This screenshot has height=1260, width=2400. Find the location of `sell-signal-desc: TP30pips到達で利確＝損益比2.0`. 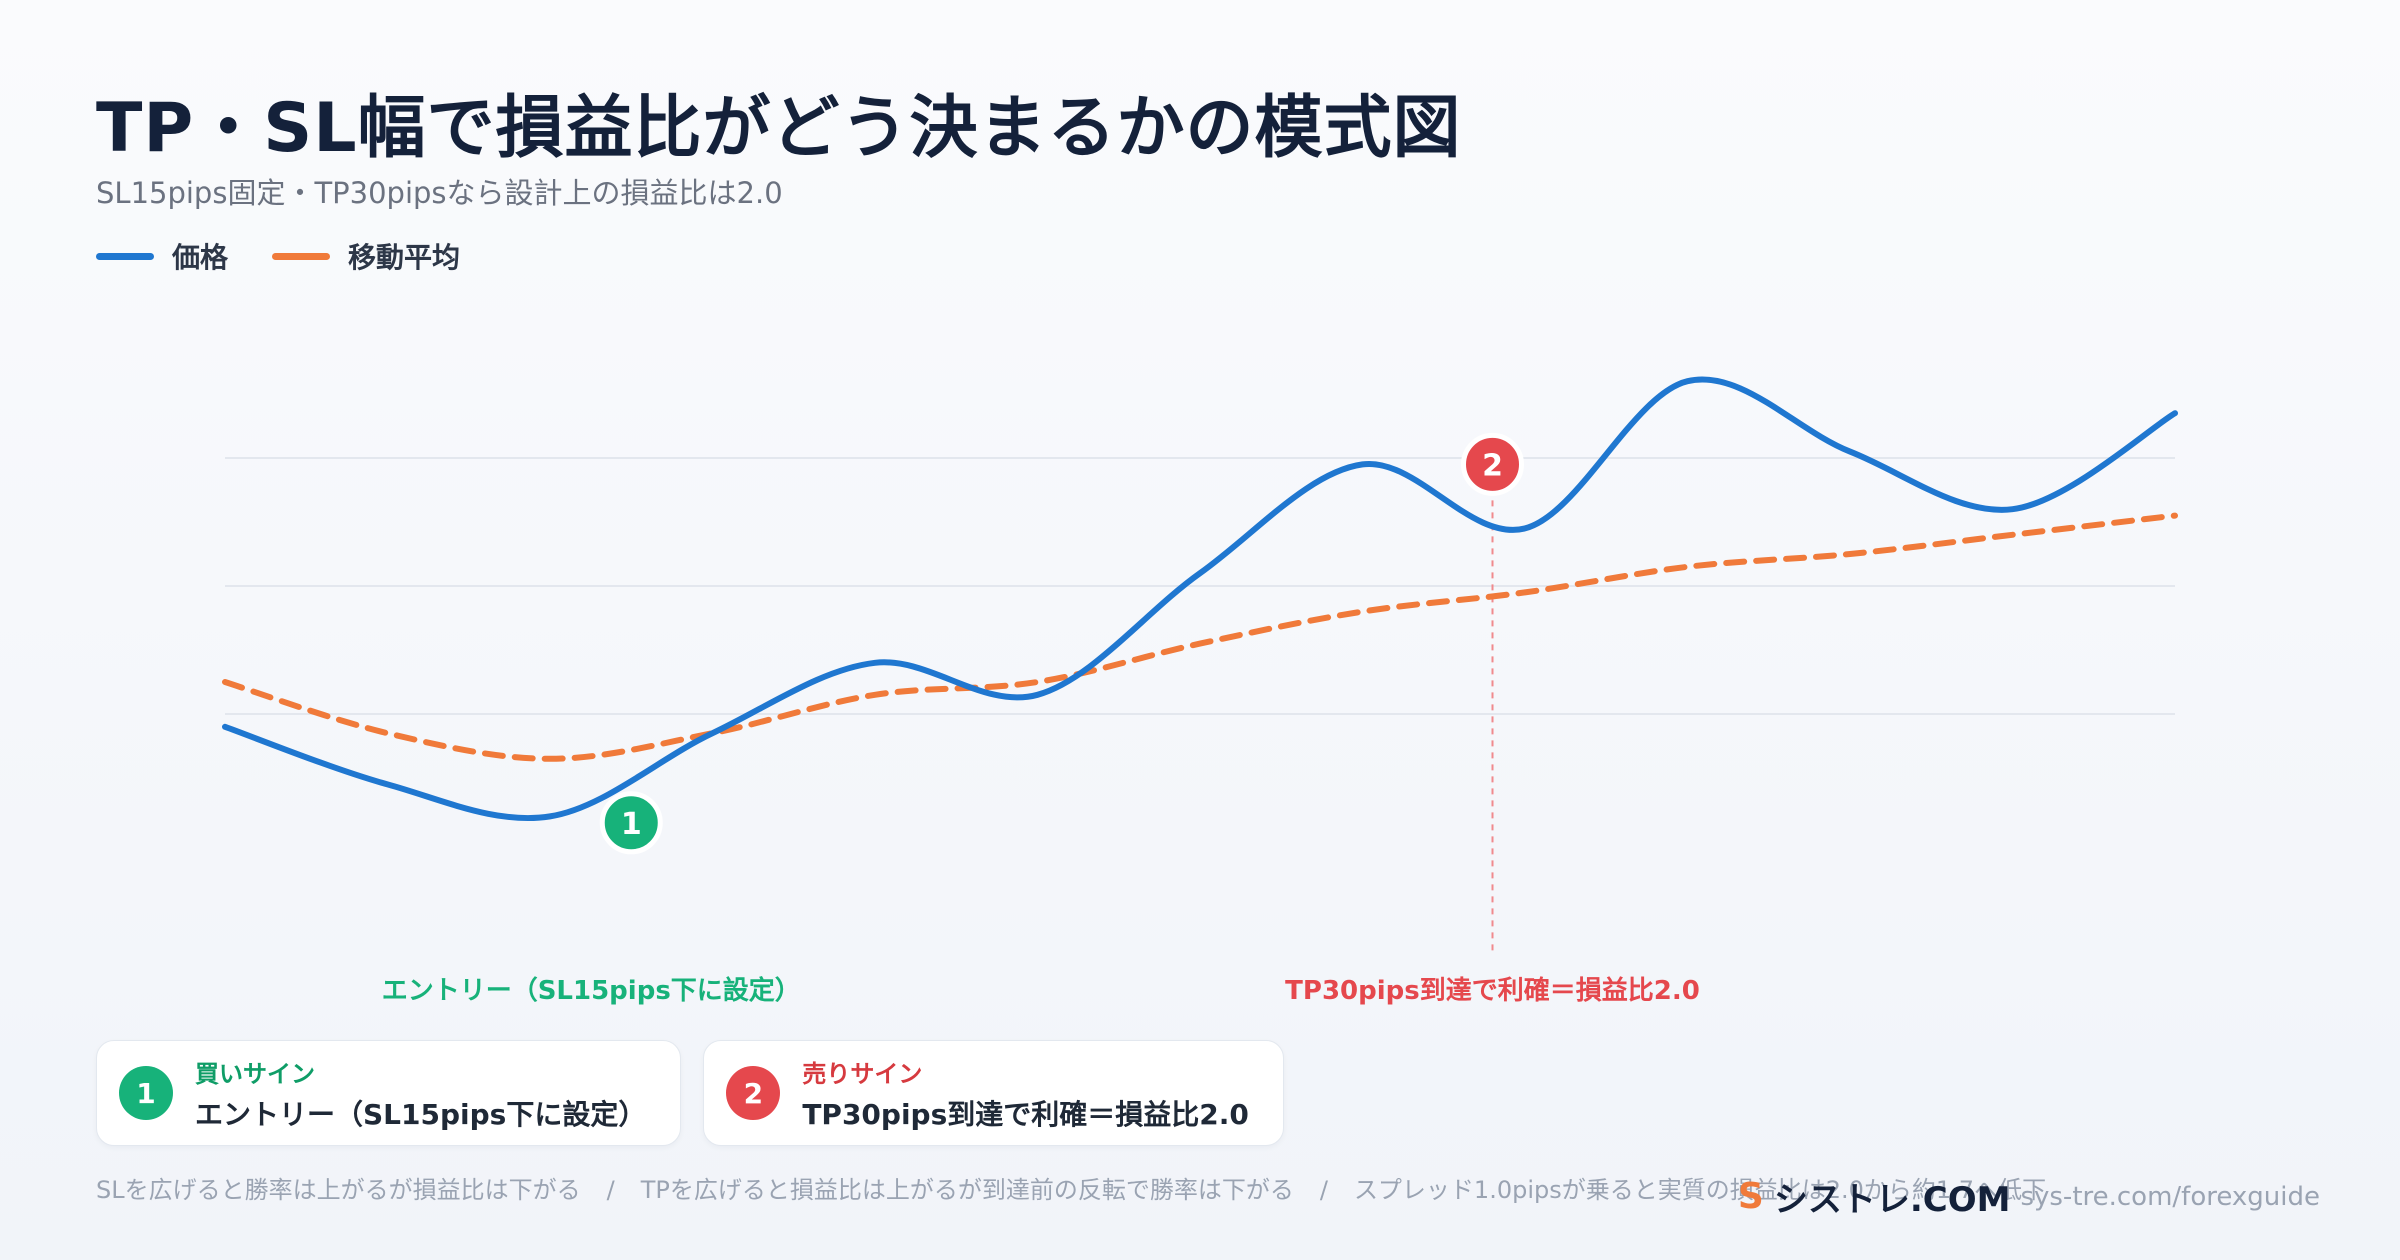

sell-signal-desc: TP30pips到達で利確＝損益比2.0 is located at coordinates (1025, 1114).